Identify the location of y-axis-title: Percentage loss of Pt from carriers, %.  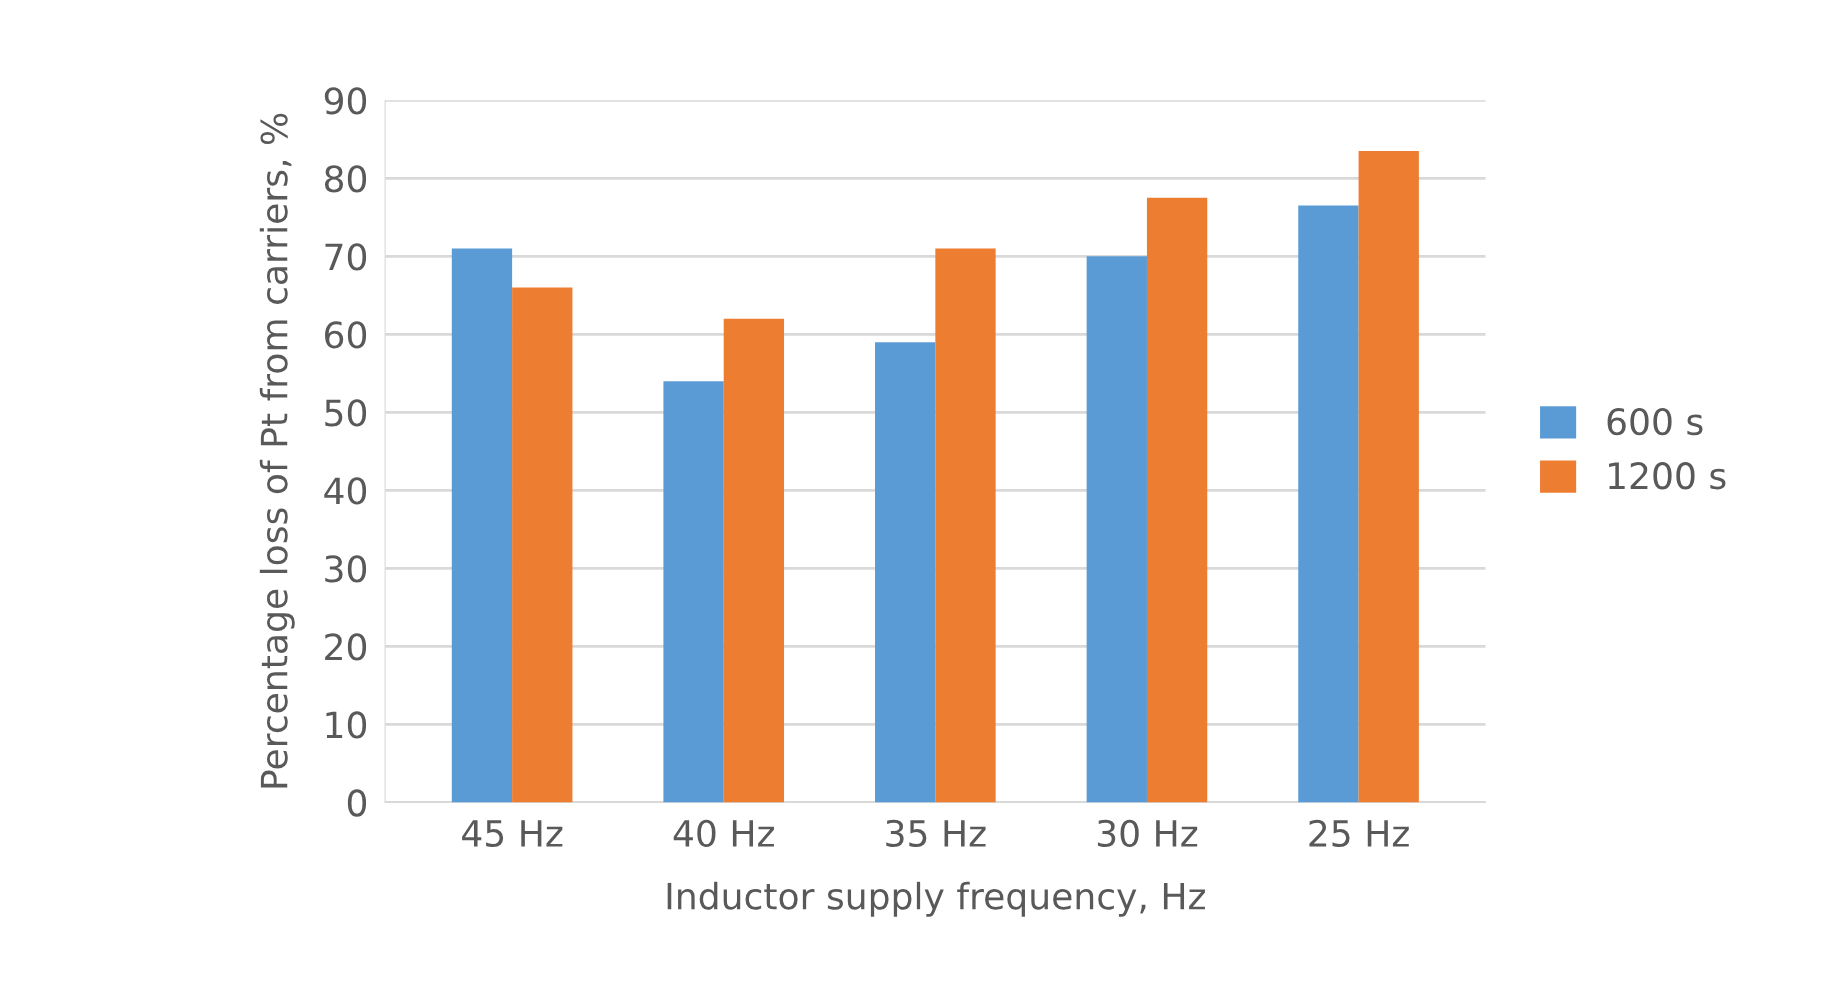
(277, 450).